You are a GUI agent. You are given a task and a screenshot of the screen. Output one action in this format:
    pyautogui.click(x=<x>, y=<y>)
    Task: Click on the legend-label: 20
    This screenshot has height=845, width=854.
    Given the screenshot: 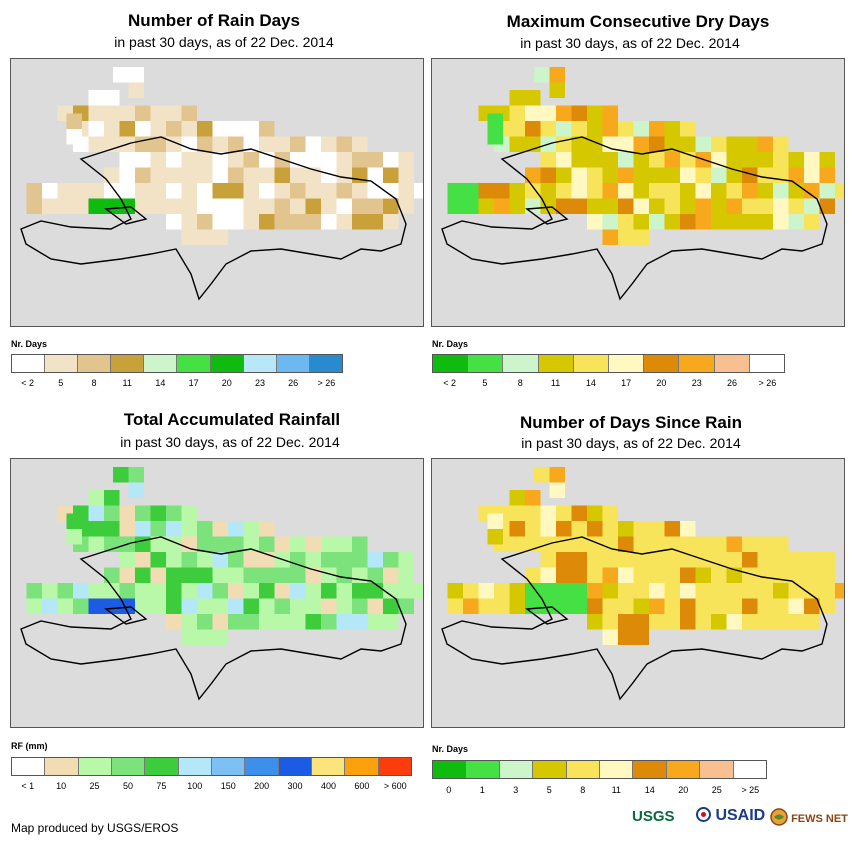 What is the action you would take?
    pyautogui.click(x=661, y=383)
    